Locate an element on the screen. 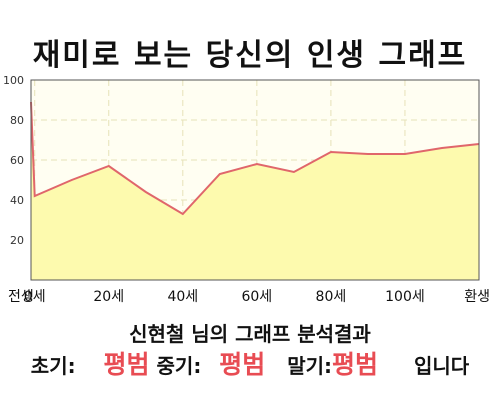  x-tick-label: 40세 is located at coordinates (182, 297).